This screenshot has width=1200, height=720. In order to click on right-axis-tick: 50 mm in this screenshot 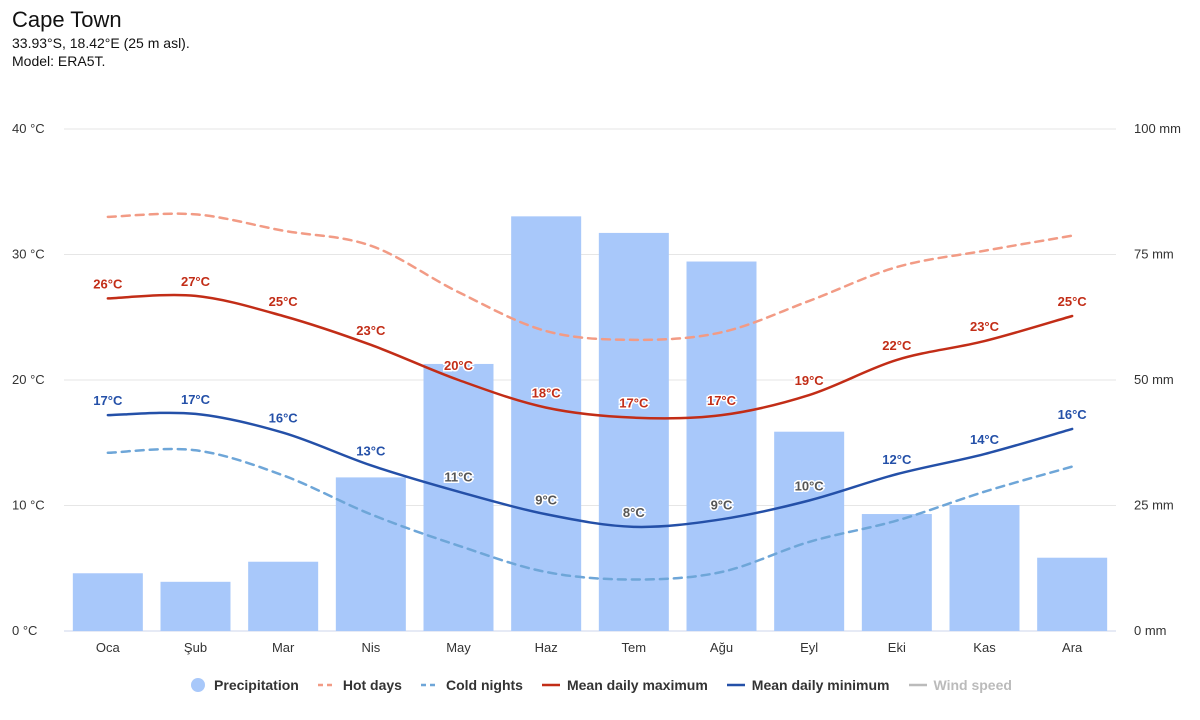, I will do `click(1154, 379)`.